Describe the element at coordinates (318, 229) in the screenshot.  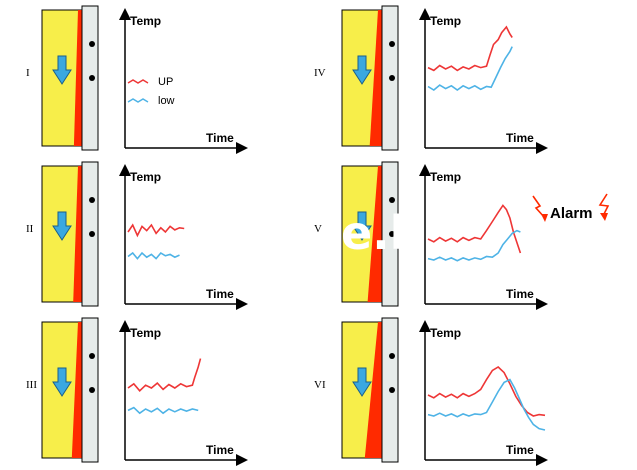
I see `panel-label-v: V` at that location.